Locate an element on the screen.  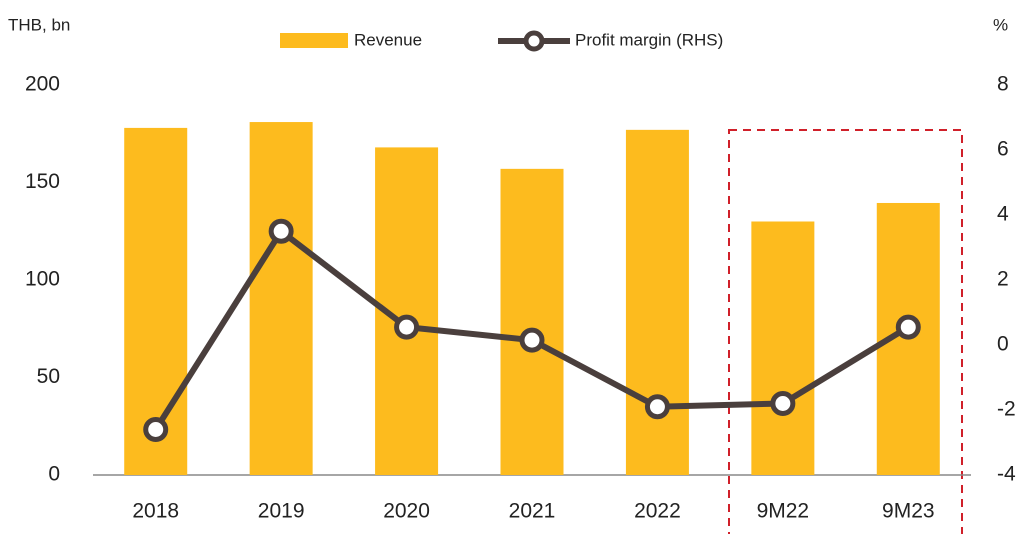
y2-tick-label: -2 is located at coordinates (1006, 409).